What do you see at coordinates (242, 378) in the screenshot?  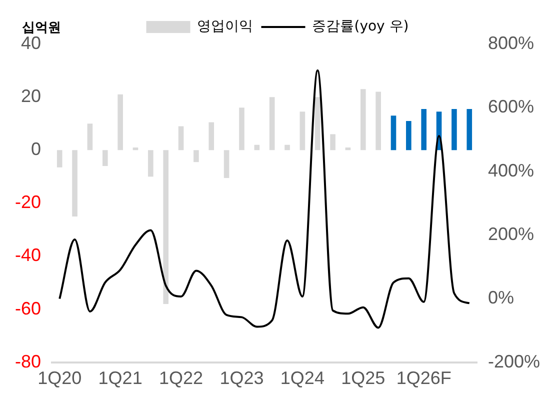 I see `x-tick-label: 1Q23` at bounding box center [242, 378].